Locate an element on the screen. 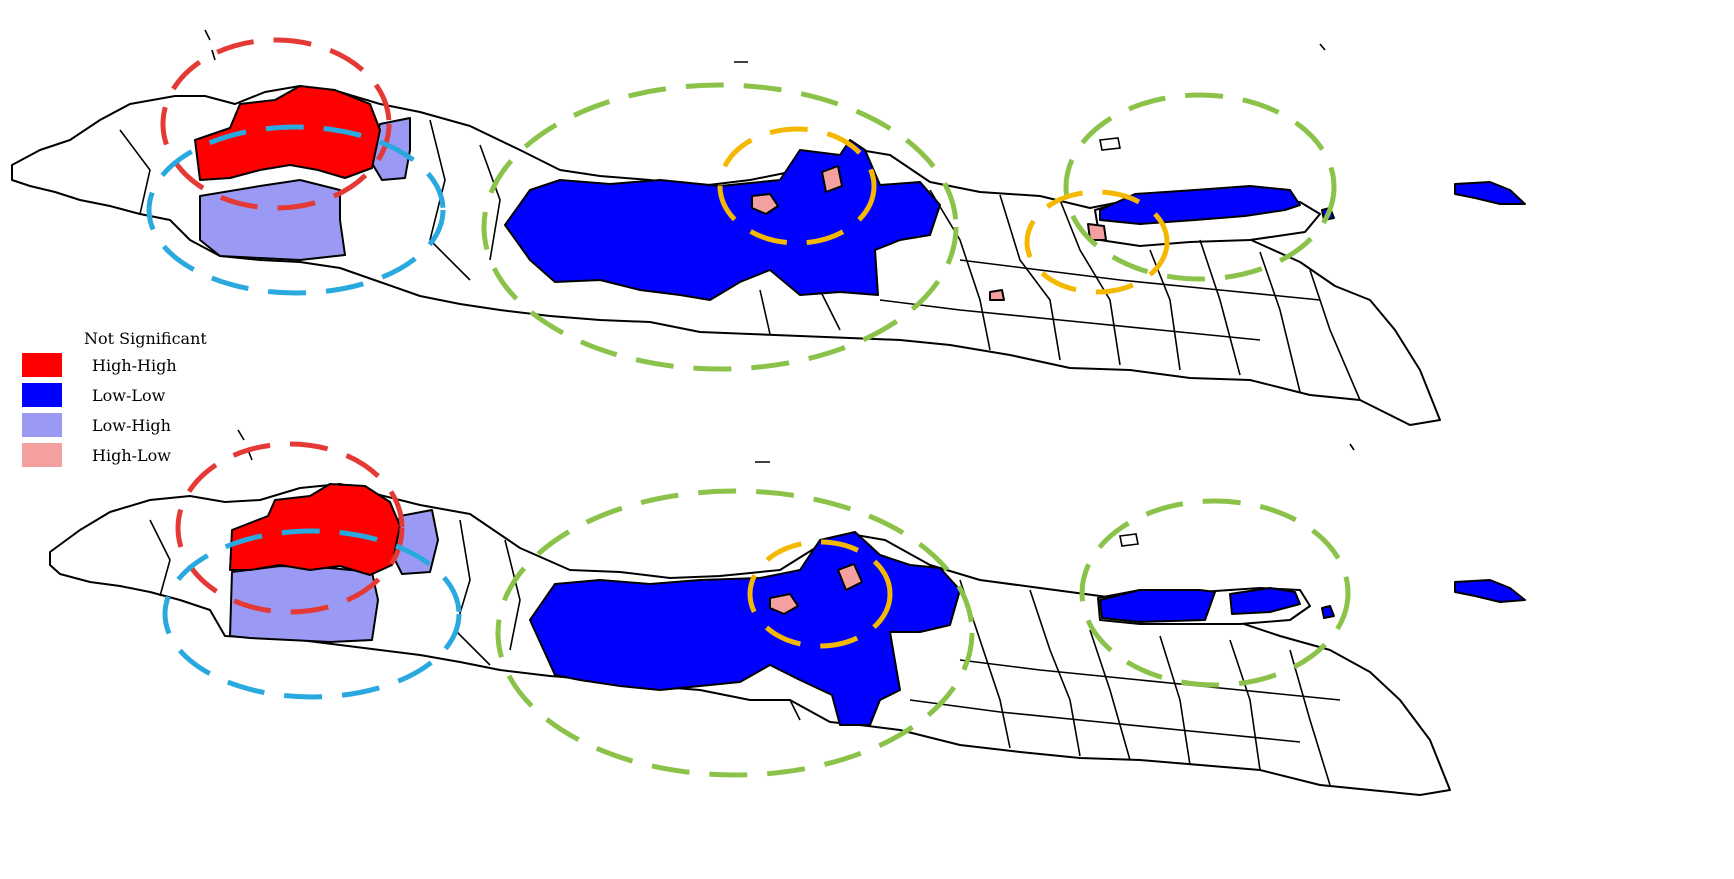 The image size is (1734, 879). cluster-ring-low-low-top-east is located at coordinates (1200, 187).